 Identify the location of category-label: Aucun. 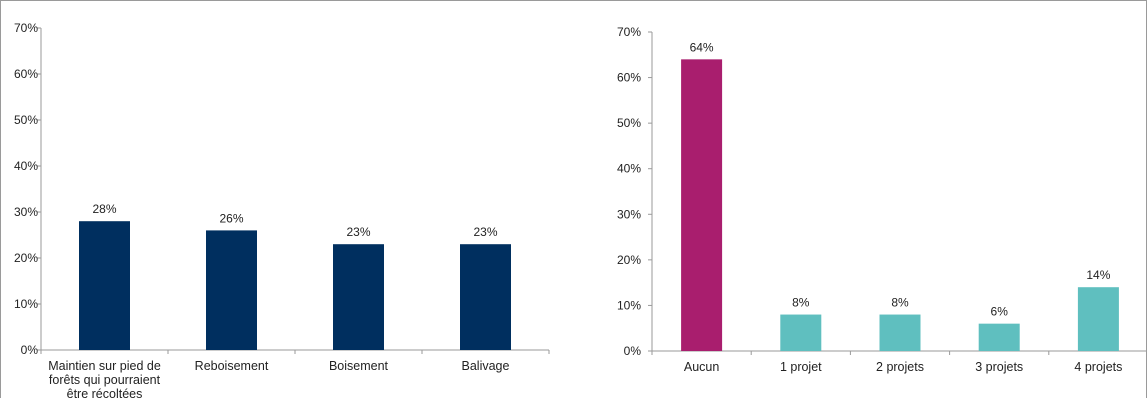
(701, 367).